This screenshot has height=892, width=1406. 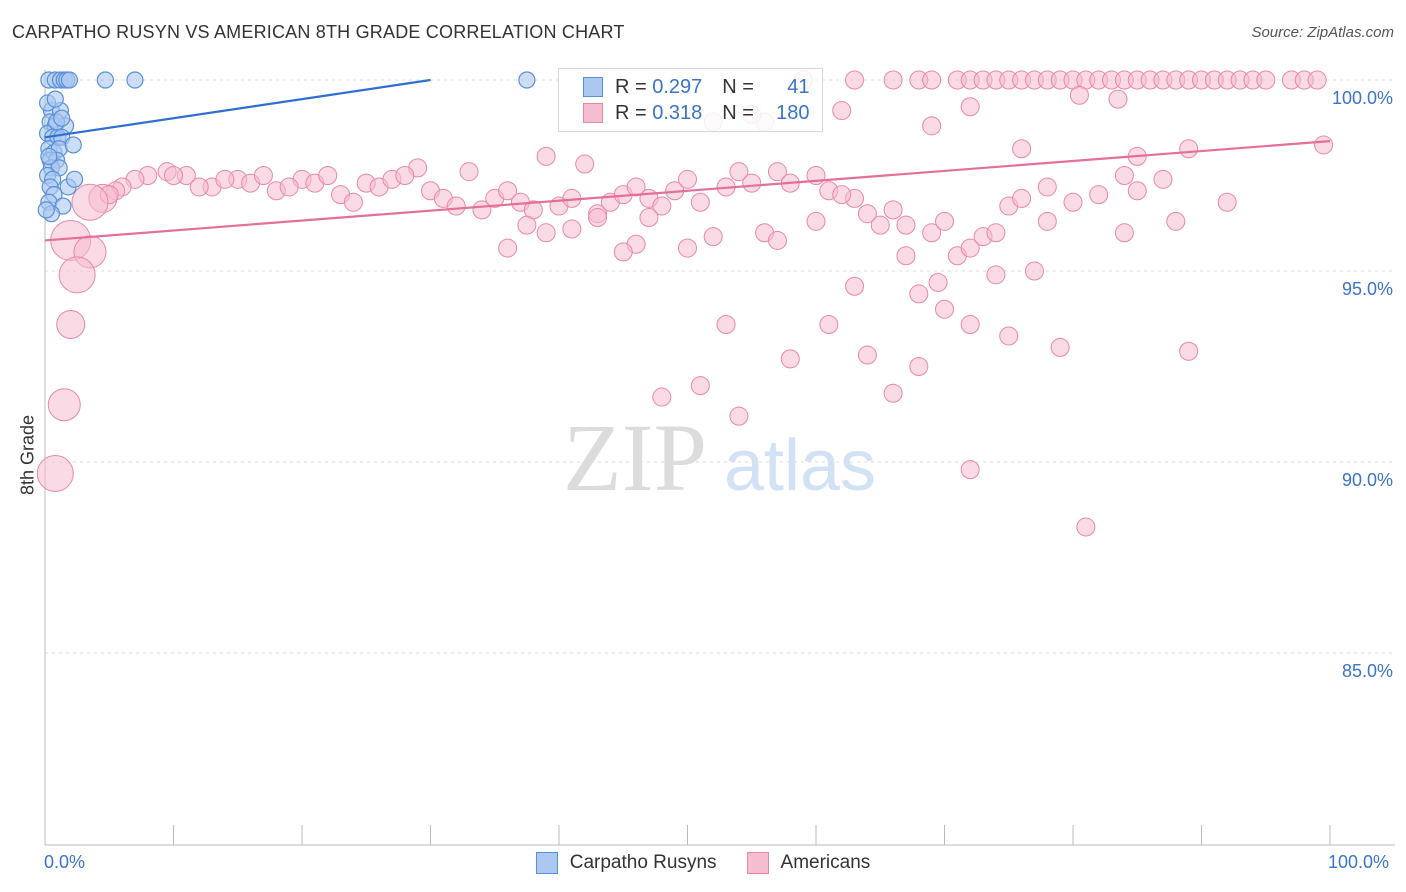 What do you see at coordinates (27, 455) in the screenshot?
I see `y-axis-label: 8th Grade` at bounding box center [27, 455].